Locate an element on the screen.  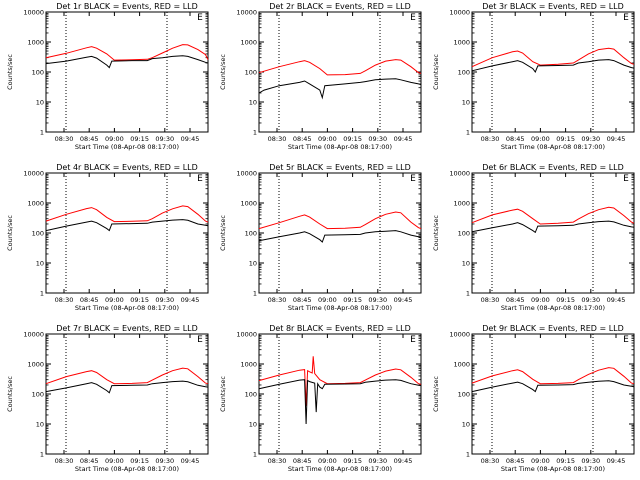
panel-title: Det 3r BLACK = Events, RED = LLD is located at coordinates (553, 6).